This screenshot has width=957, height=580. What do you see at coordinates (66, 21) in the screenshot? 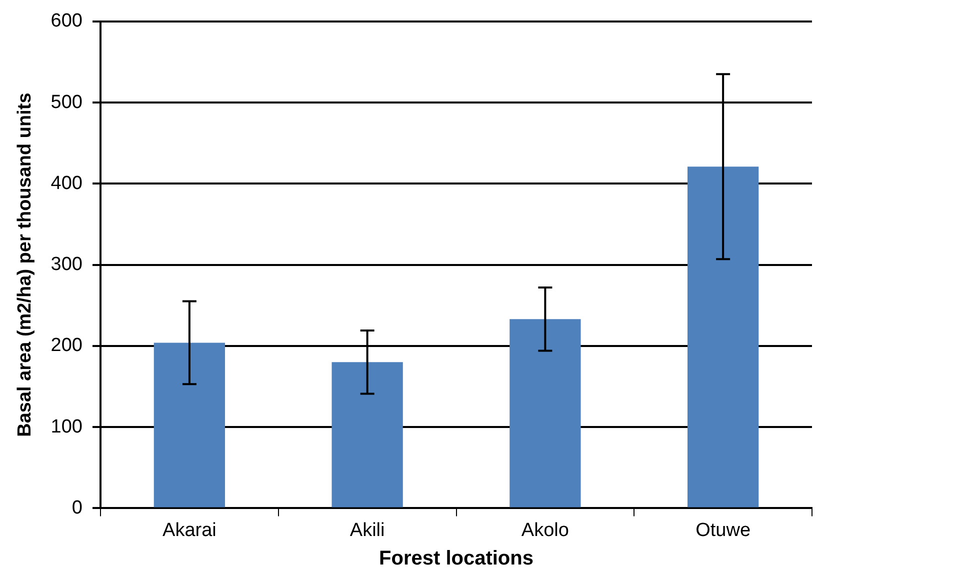
I see `y-tick-label: 600` at bounding box center [66, 21].